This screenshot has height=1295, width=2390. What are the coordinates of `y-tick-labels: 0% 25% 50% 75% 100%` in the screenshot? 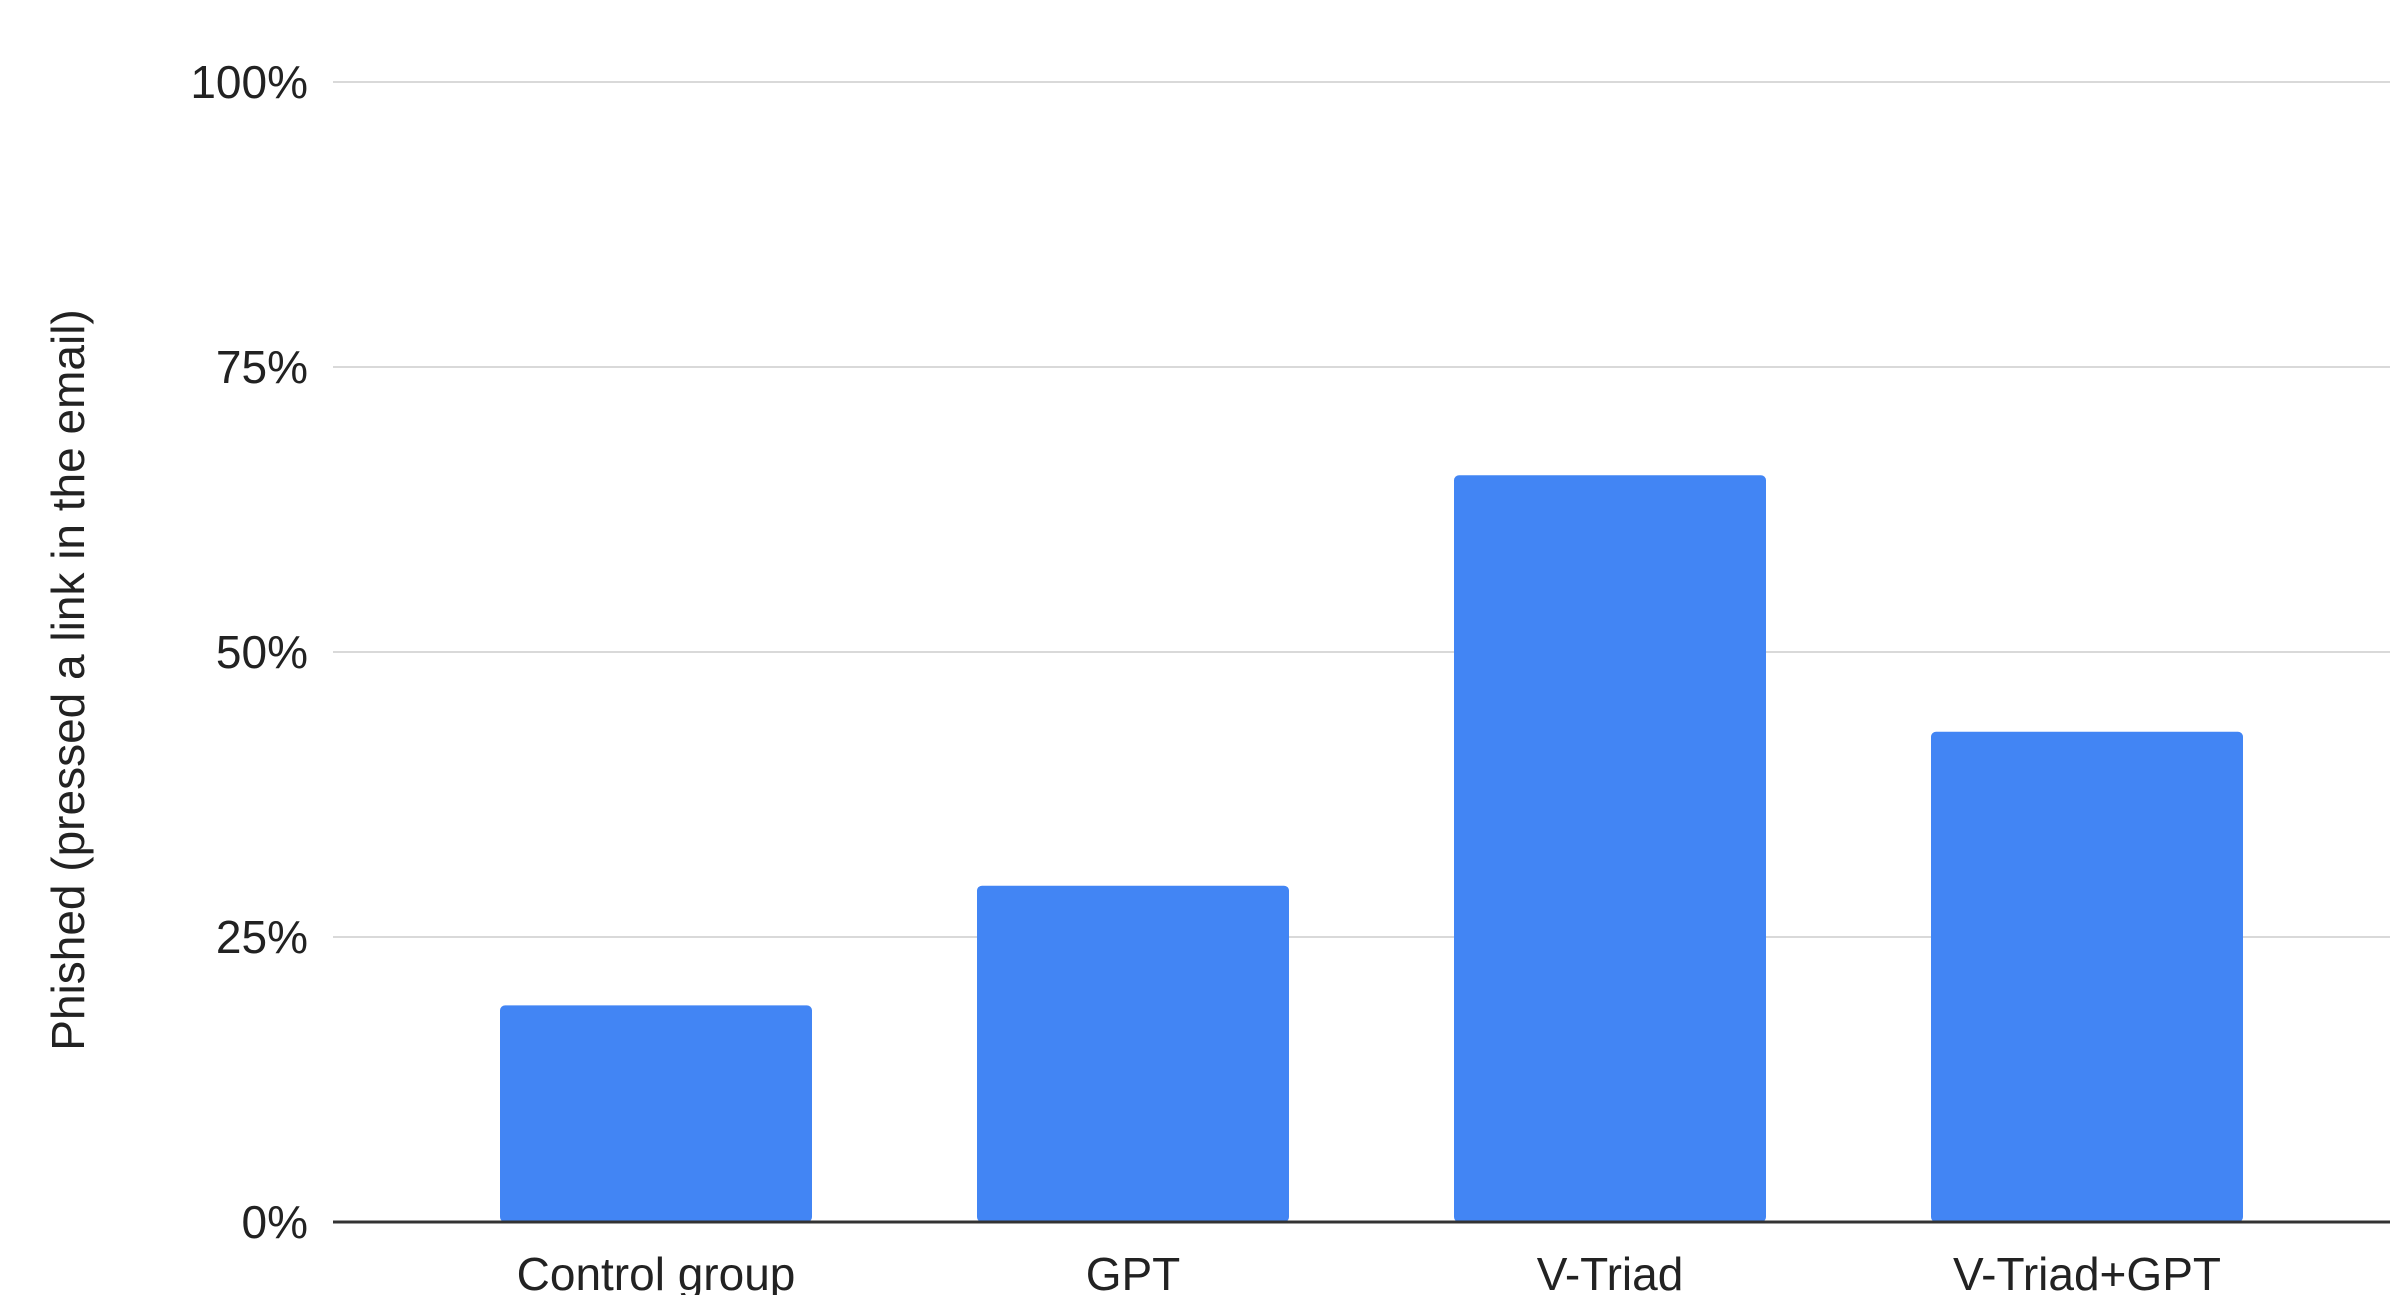 It's located at (249, 652).